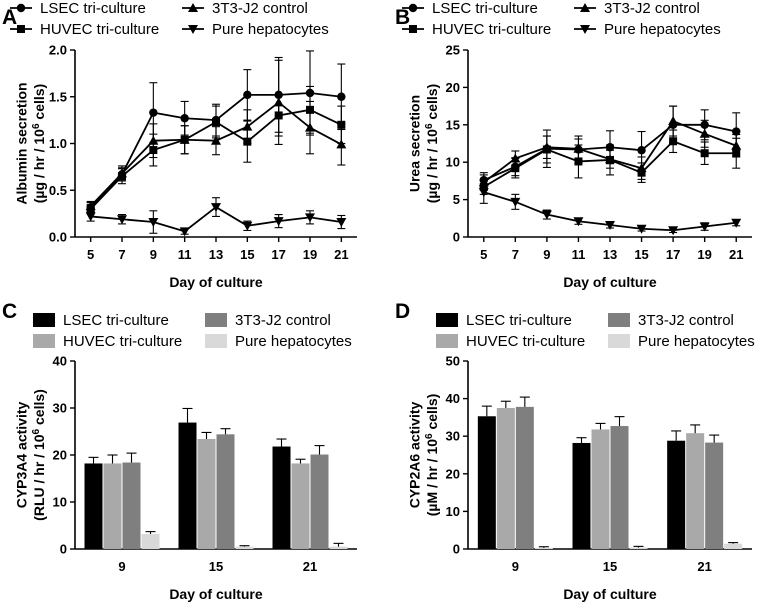 The width and height of the screenshot is (765, 606). Describe the element at coordinates (453, 473) in the screenshot. I see `panel-d-y-tick-label: 20` at that location.